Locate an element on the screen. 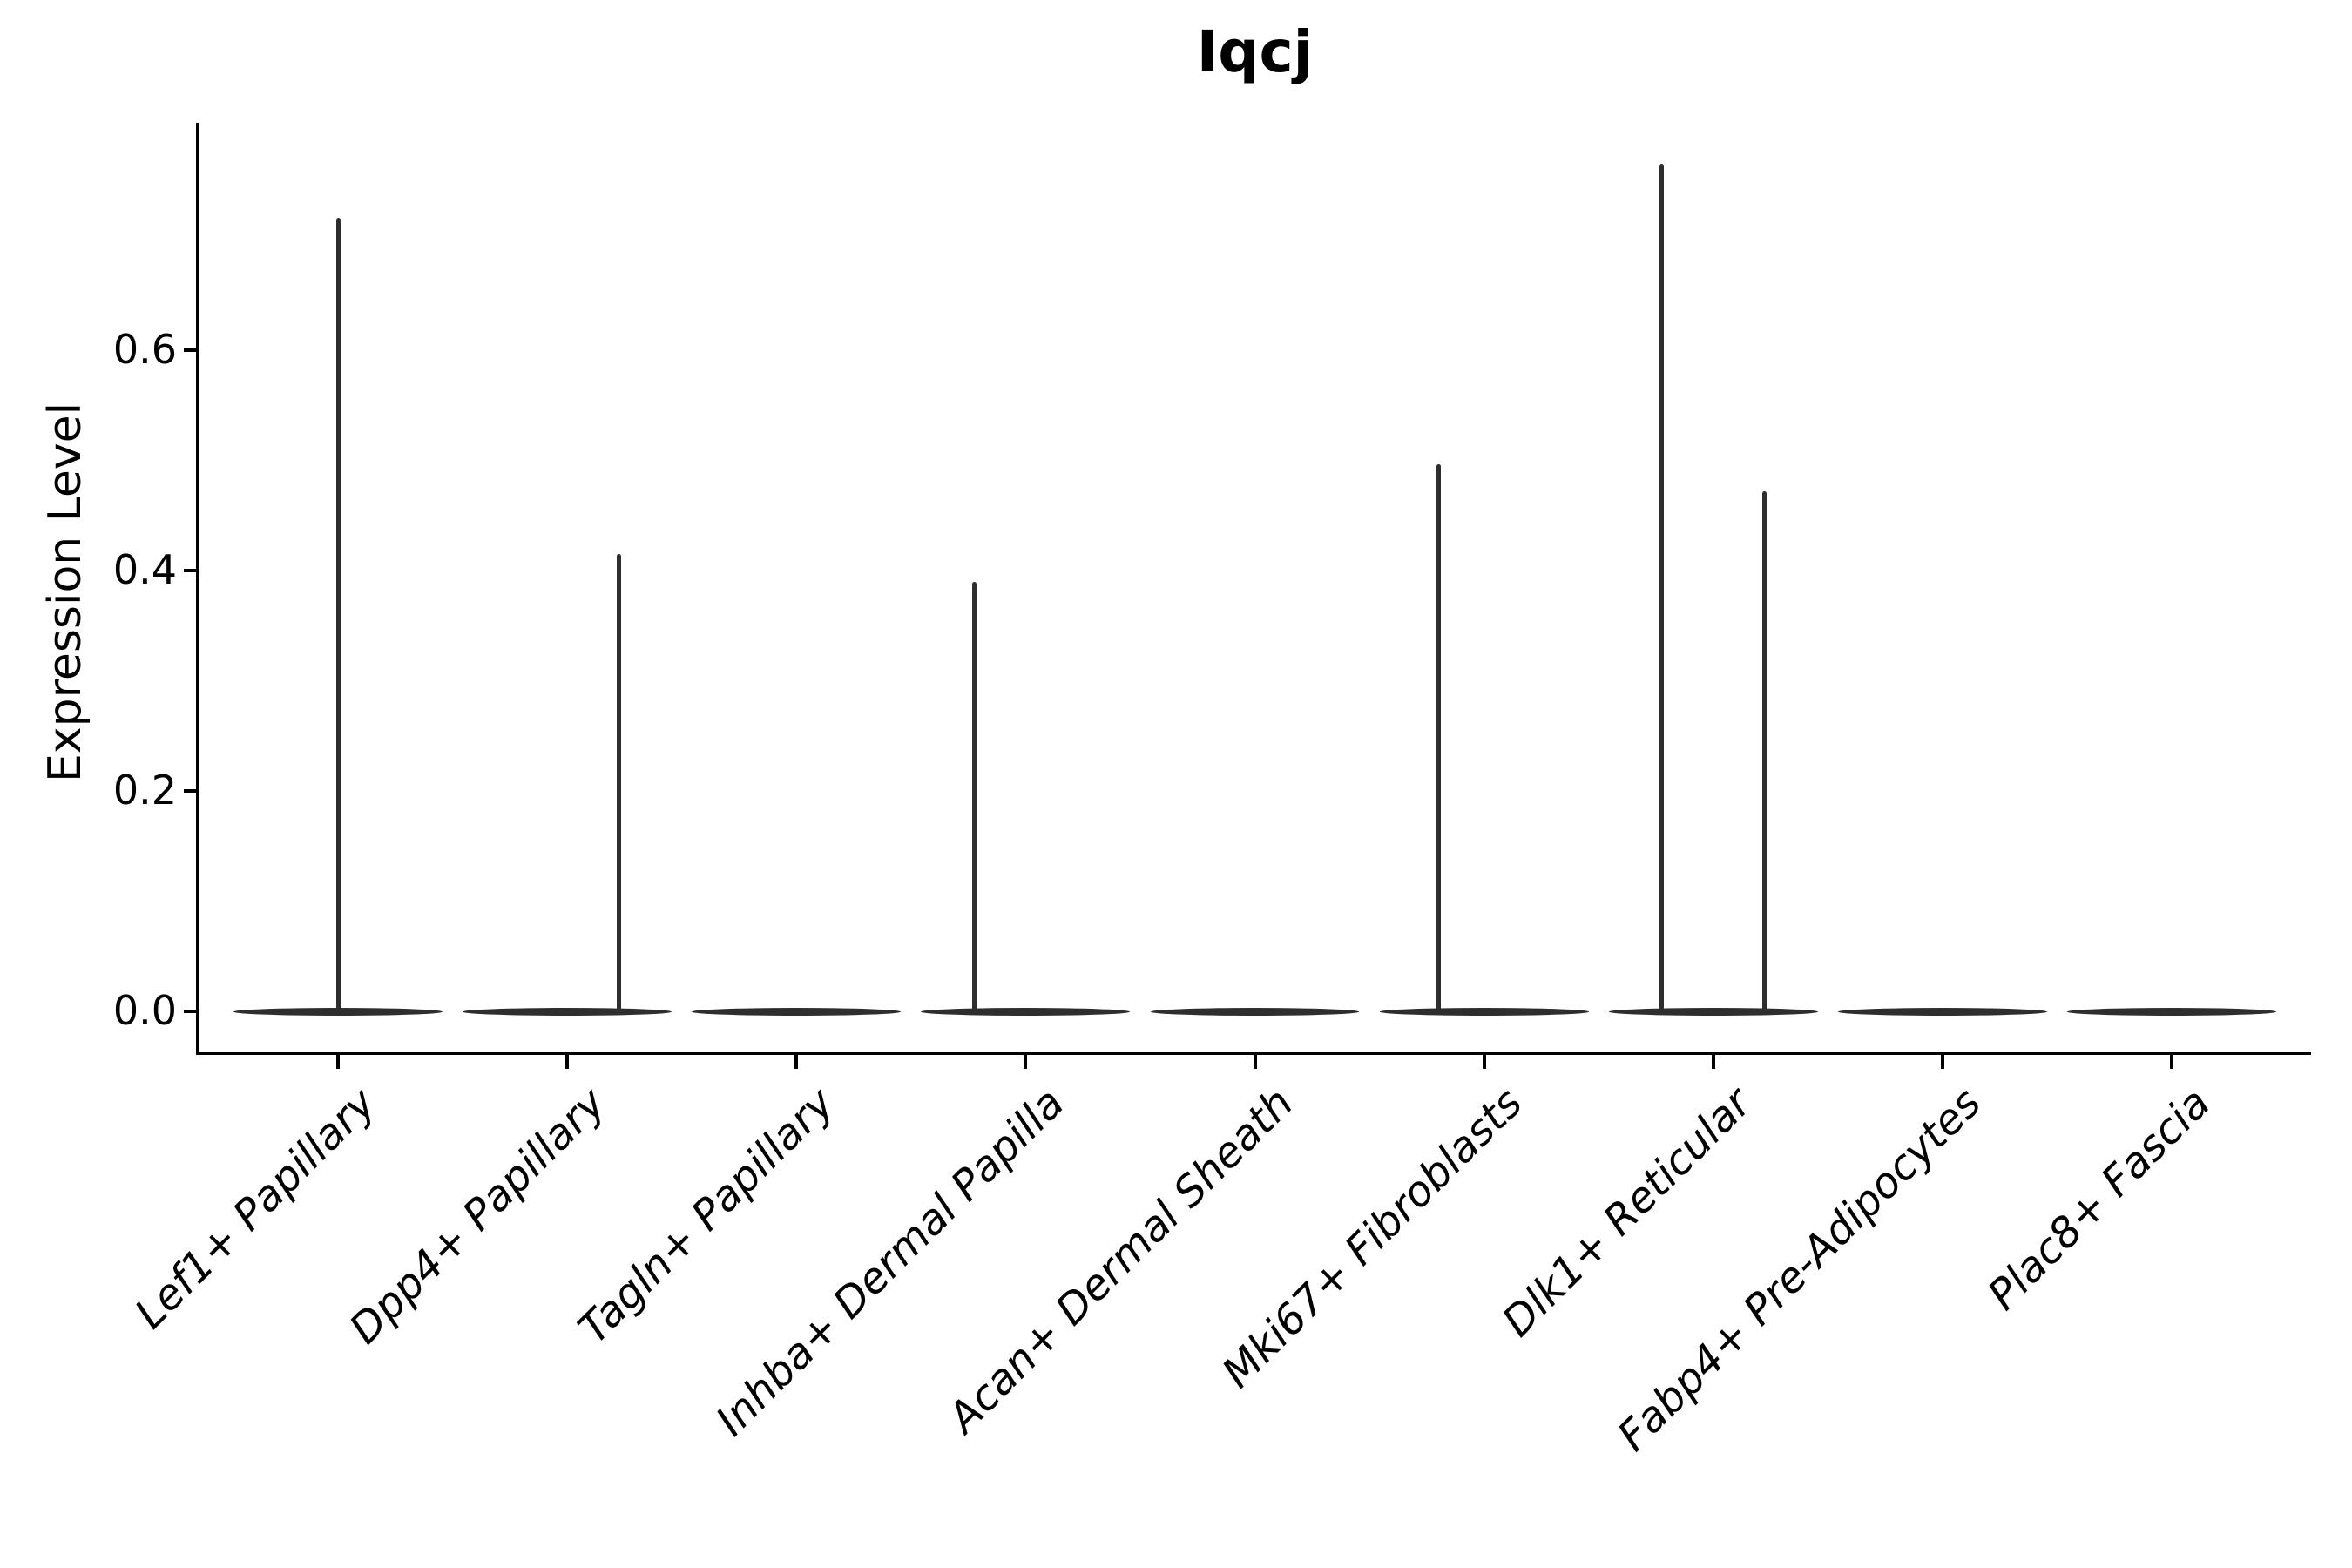  y-tick-label: 0.0 is located at coordinates (145, 1011).